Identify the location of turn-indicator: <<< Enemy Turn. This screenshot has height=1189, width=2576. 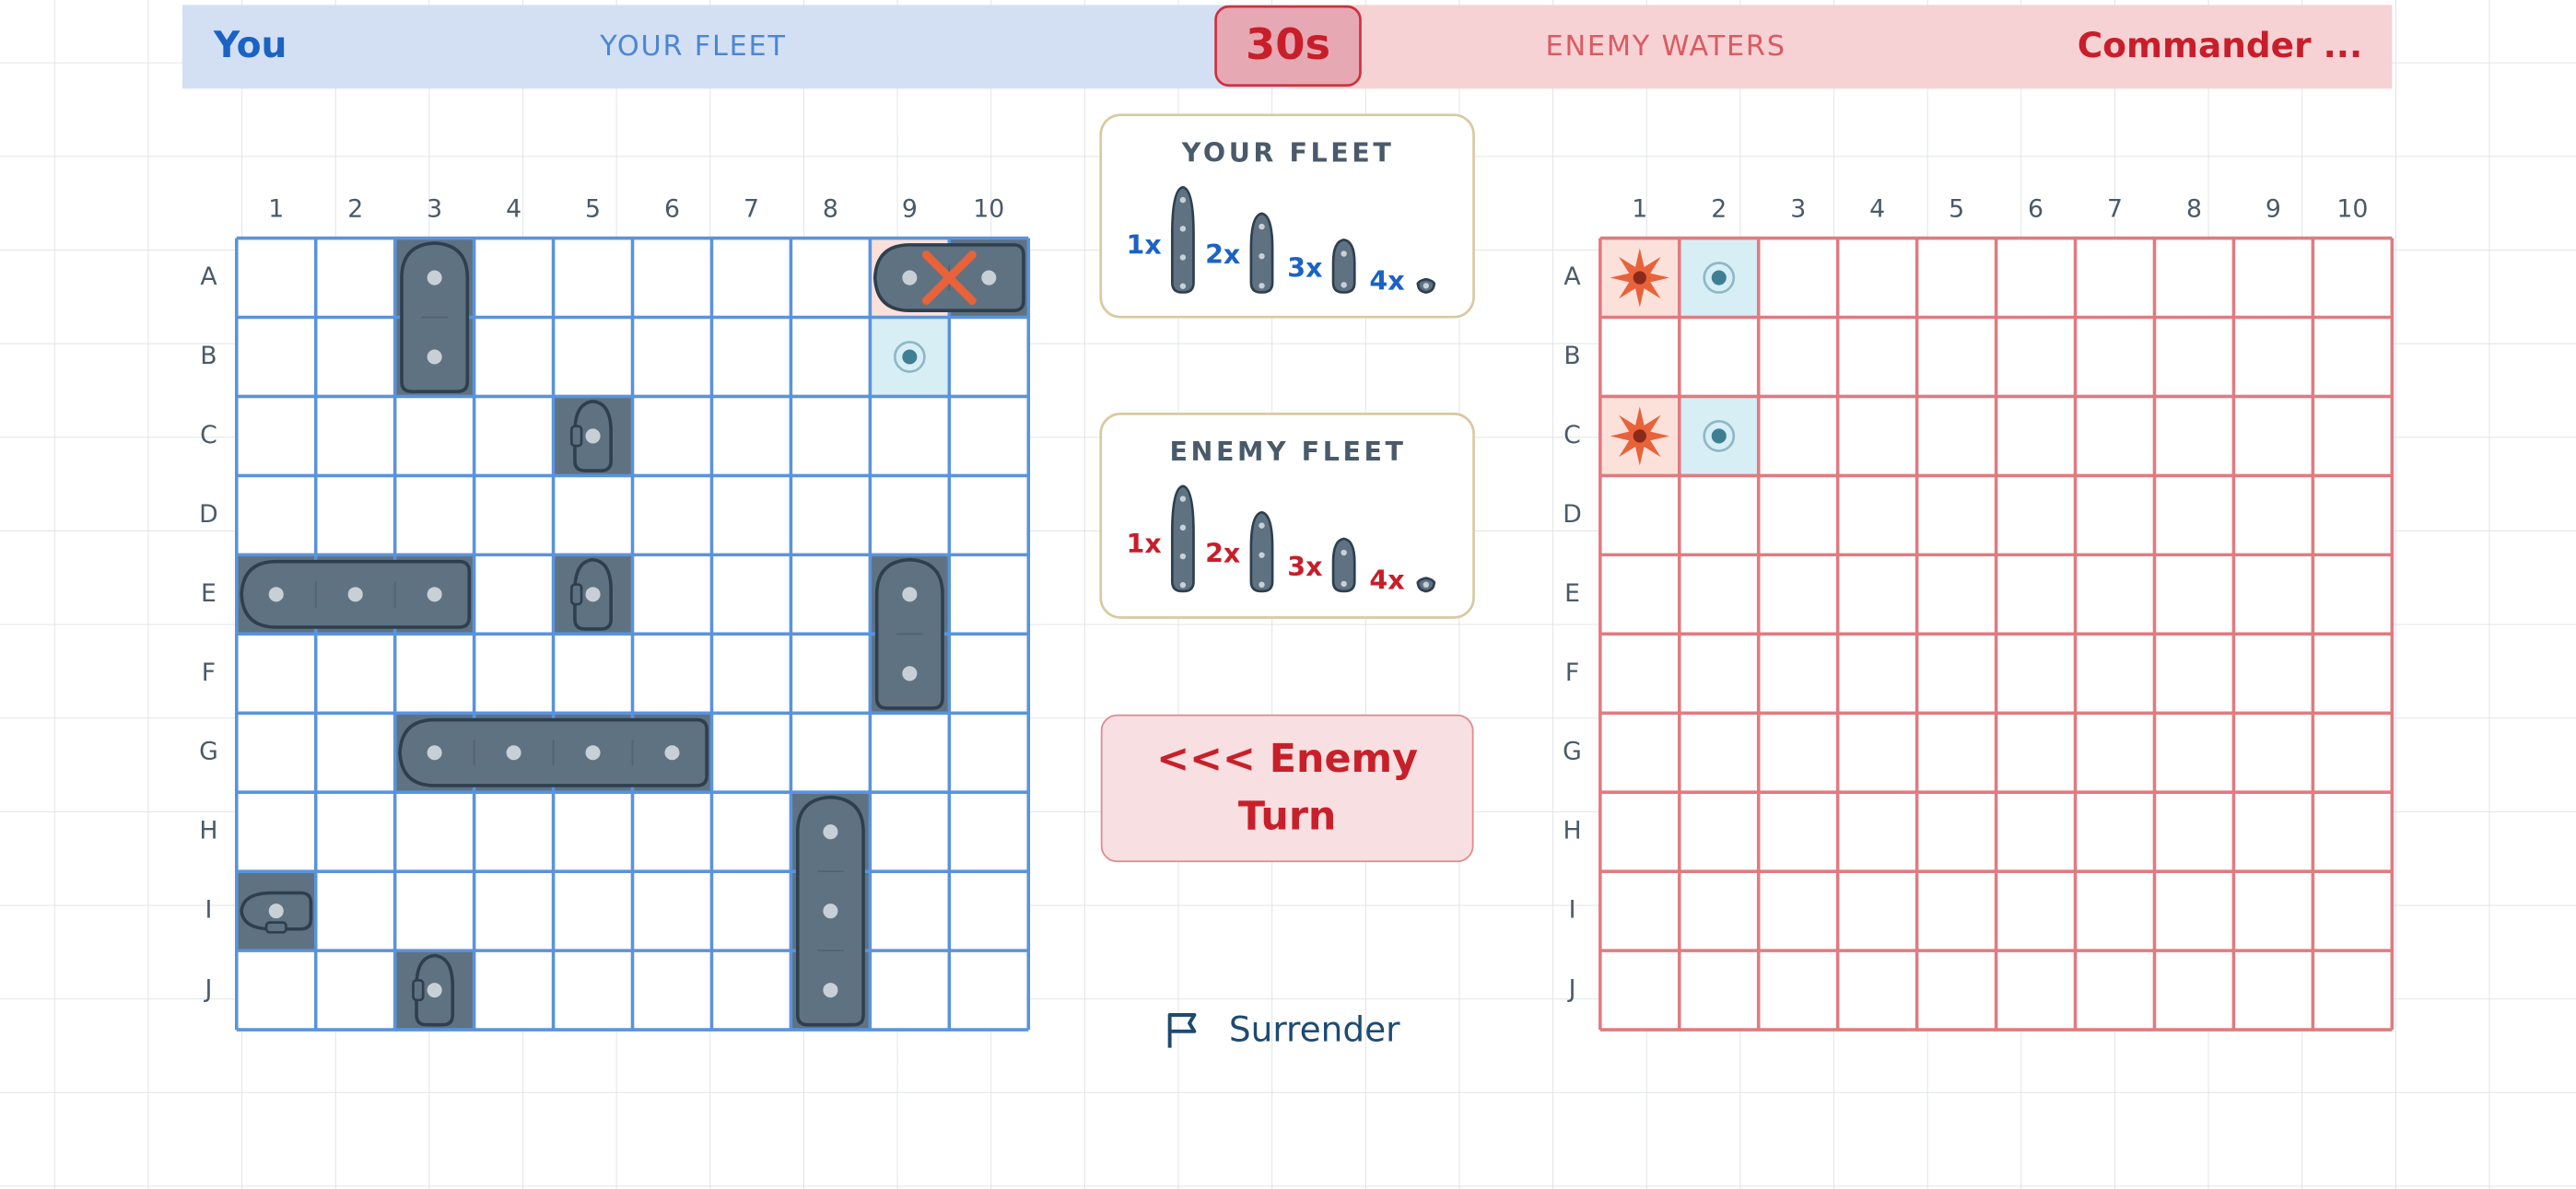
(1287, 788).